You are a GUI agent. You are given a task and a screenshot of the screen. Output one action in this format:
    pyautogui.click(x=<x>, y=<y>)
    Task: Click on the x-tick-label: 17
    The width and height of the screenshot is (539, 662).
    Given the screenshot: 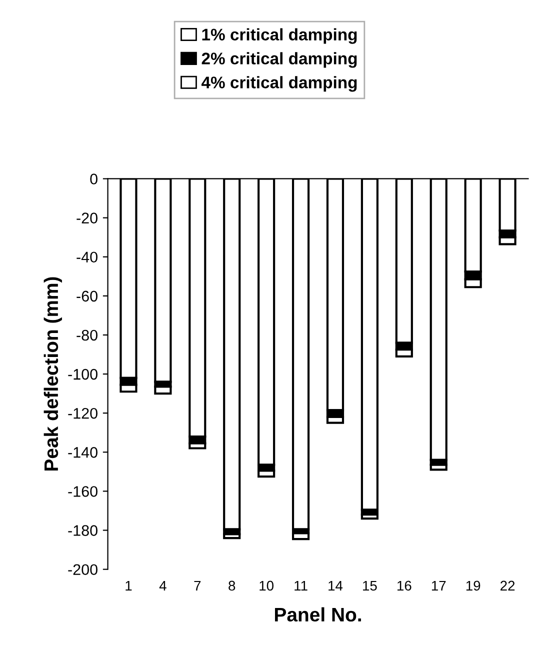 What is the action you would take?
    pyautogui.click(x=439, y=585)
    